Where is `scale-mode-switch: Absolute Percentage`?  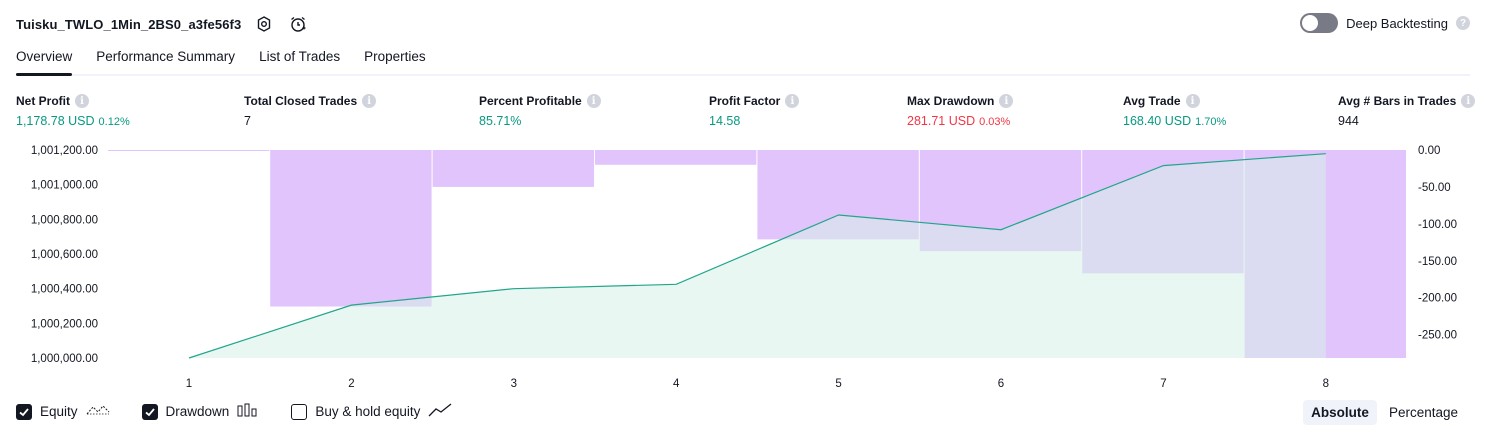
scale-mode-switch: Absolute Percentage is located at coordinates (1384, 412).